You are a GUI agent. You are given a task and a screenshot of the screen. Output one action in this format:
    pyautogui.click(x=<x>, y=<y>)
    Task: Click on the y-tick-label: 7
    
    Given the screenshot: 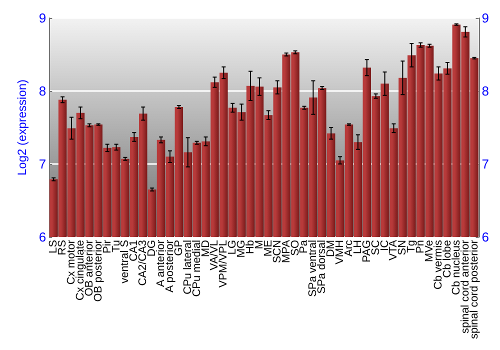 What is the action you would take?
    pyautogui.click(x=42, y=164)
    